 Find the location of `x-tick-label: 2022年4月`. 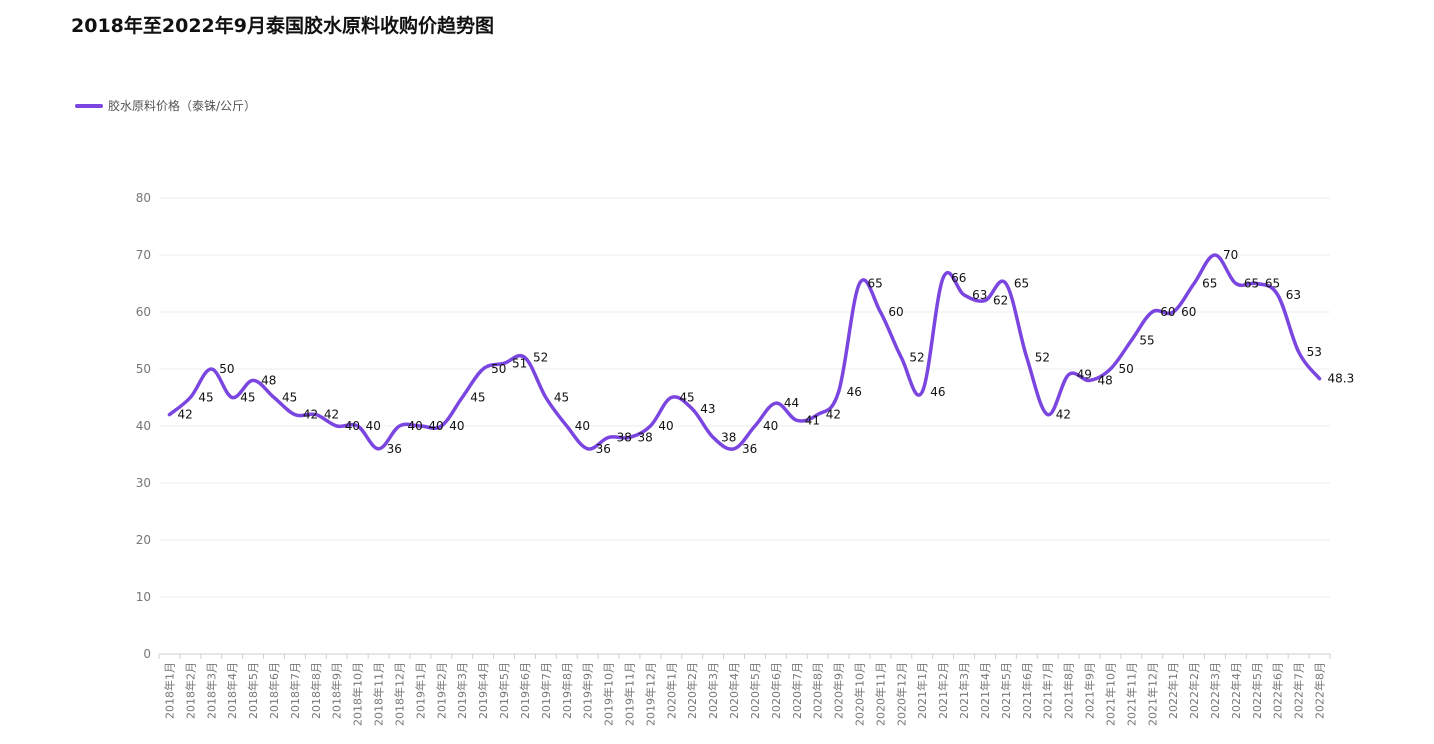

x-tick-label: 2022年4月 is located at coordinates (1236, 690).